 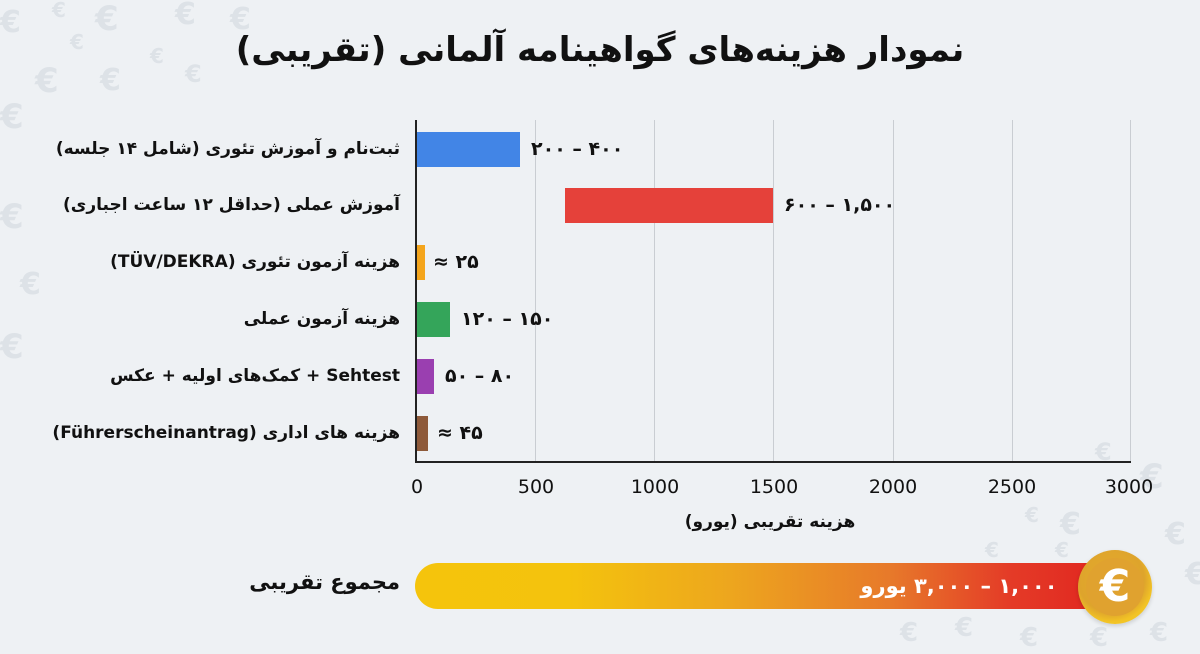 I want to click on category-label: ثبت‌نام و آموزش تئوری (شامل ۱۴ جلسه), so click(x=227, y=149).